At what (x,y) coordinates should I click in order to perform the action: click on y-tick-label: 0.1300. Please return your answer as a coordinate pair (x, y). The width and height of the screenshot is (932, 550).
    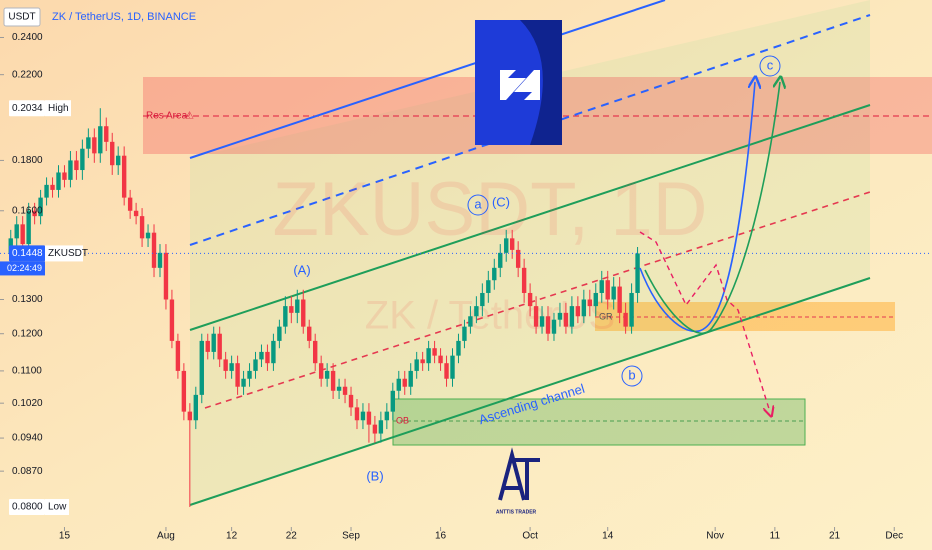
    Looking at the image, I should click on (27, 299).